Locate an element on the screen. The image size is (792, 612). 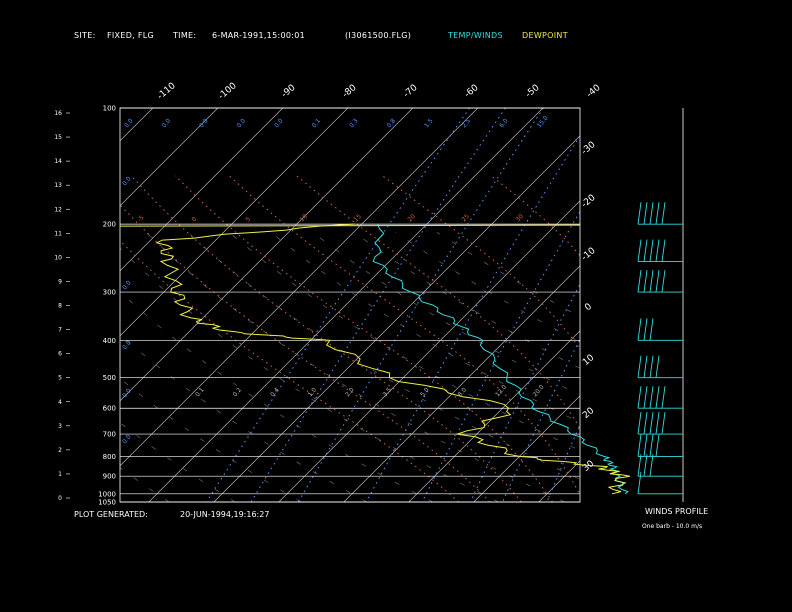
legend-dewpoint: DEWPOINT is located at coordinates (545, 35).